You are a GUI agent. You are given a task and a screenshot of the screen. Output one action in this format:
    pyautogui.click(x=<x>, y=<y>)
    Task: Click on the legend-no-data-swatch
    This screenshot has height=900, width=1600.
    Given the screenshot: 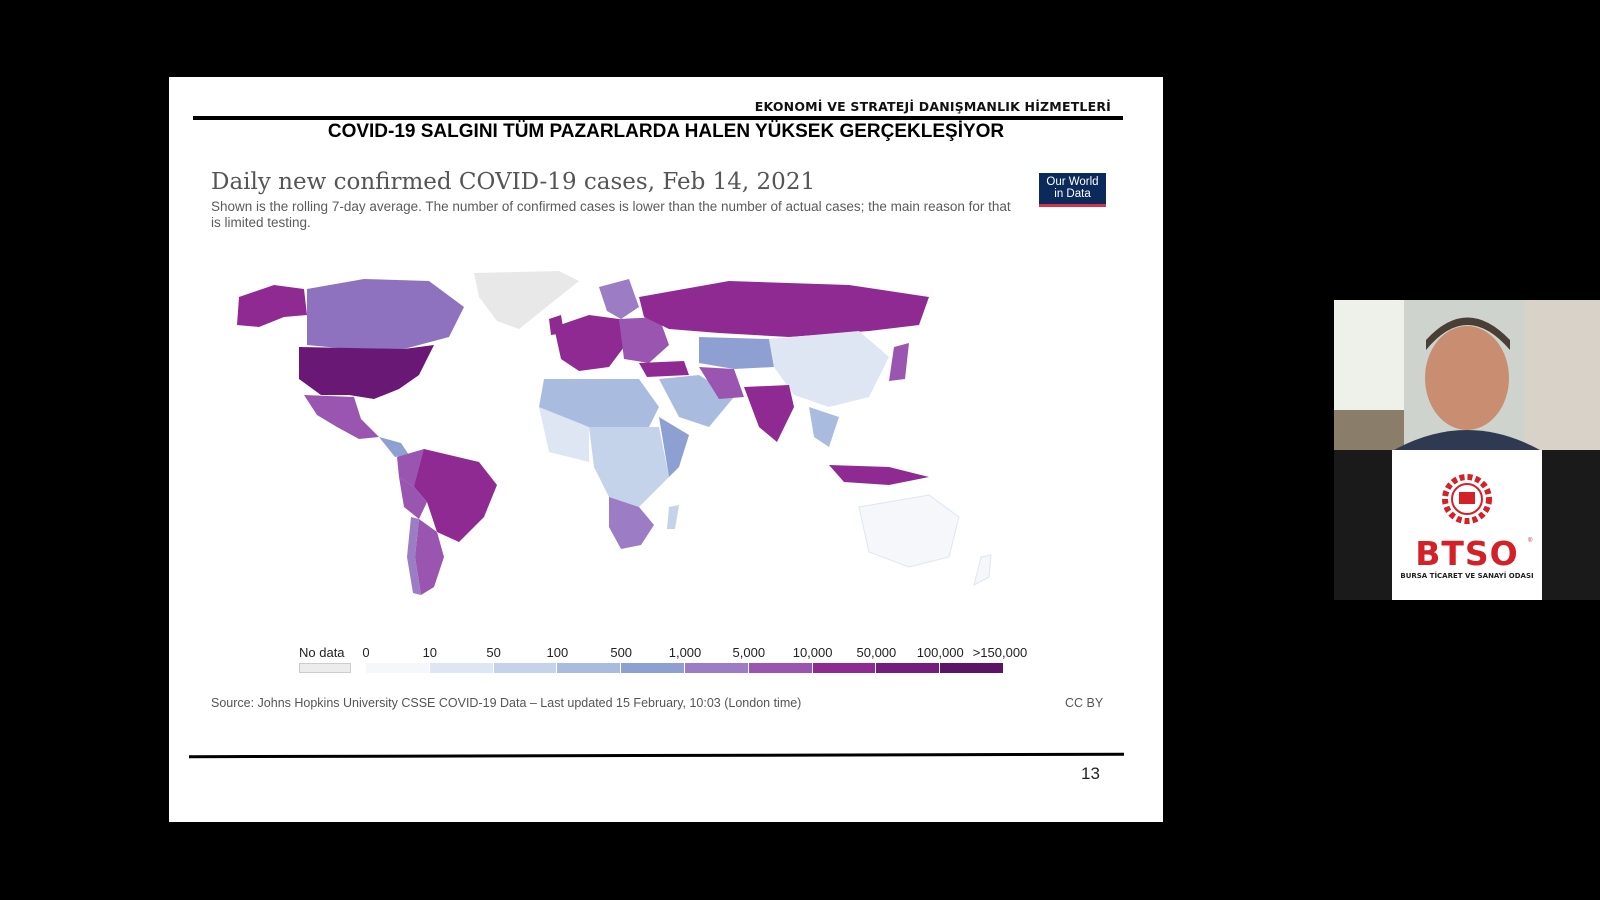 What is the action you would take?
    pyautogui.click(x=325, y=668)
    